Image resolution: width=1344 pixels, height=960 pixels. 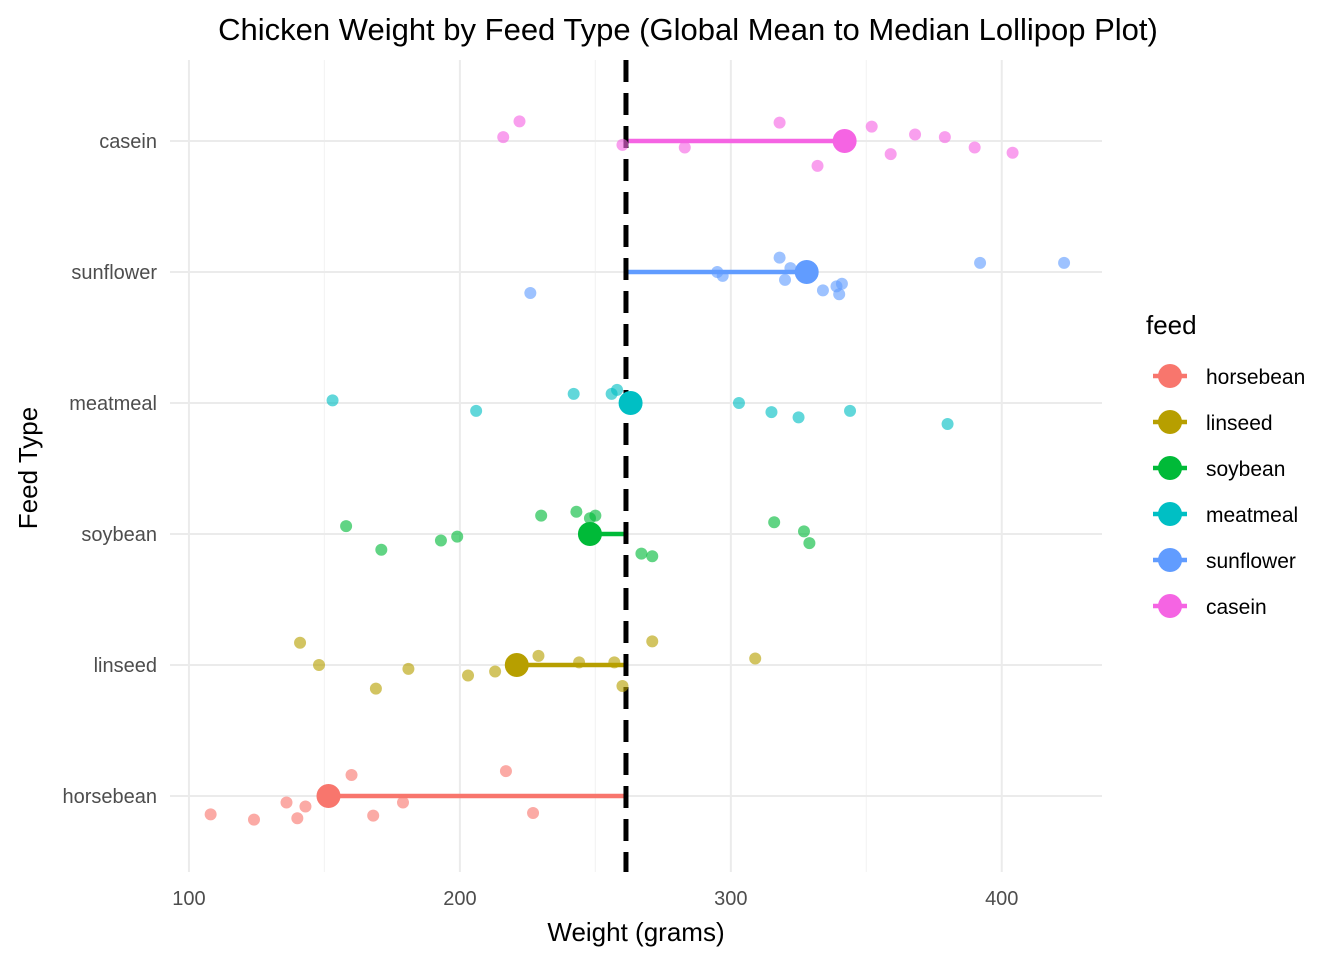 What do you see at coordinates (1171, 325) in the screenshot?
I see `legend-title: feed` at bounding box center [1171, 325].